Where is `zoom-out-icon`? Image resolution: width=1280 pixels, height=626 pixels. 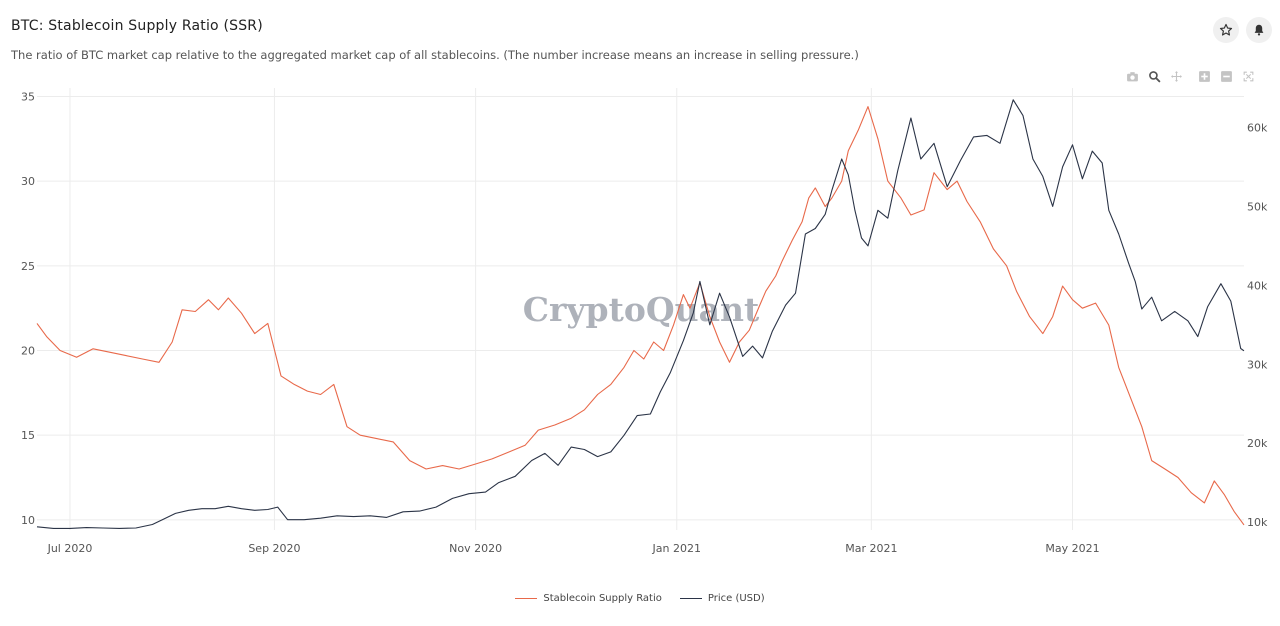
zoom-out-icon is located at coordinates (1226, 76).